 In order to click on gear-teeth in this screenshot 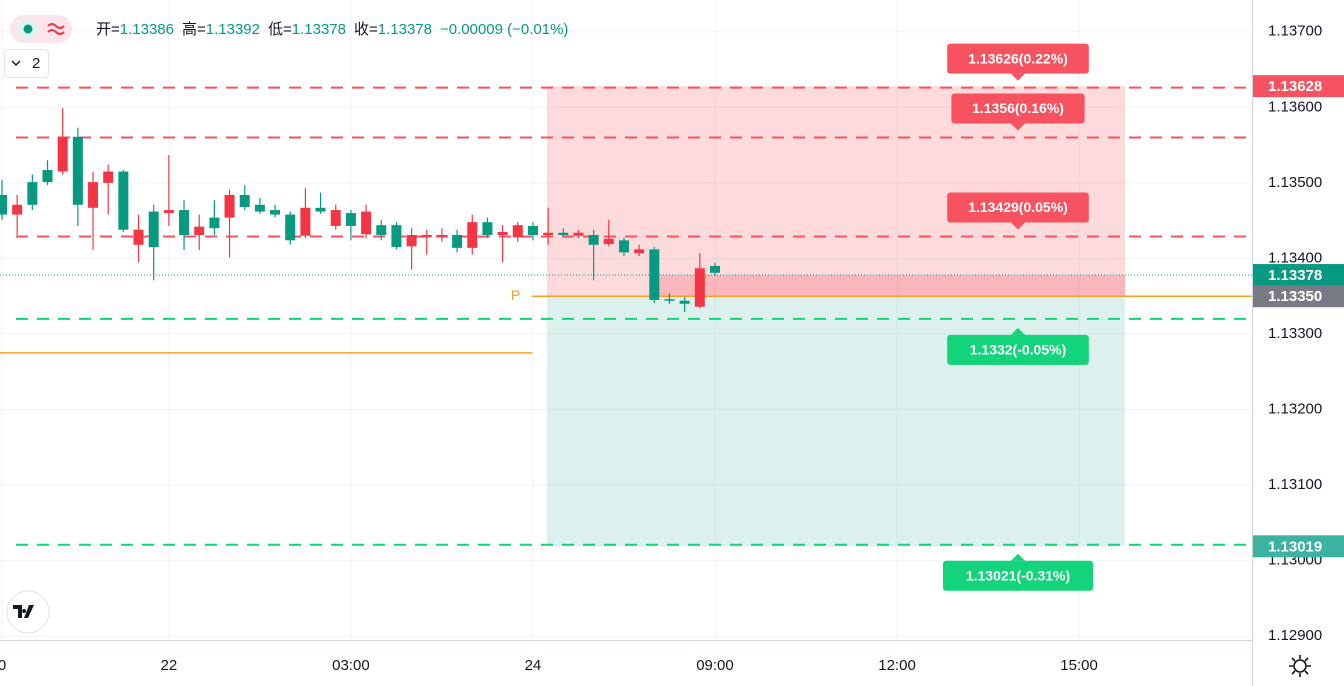, I will do `click(1300, 666)`.